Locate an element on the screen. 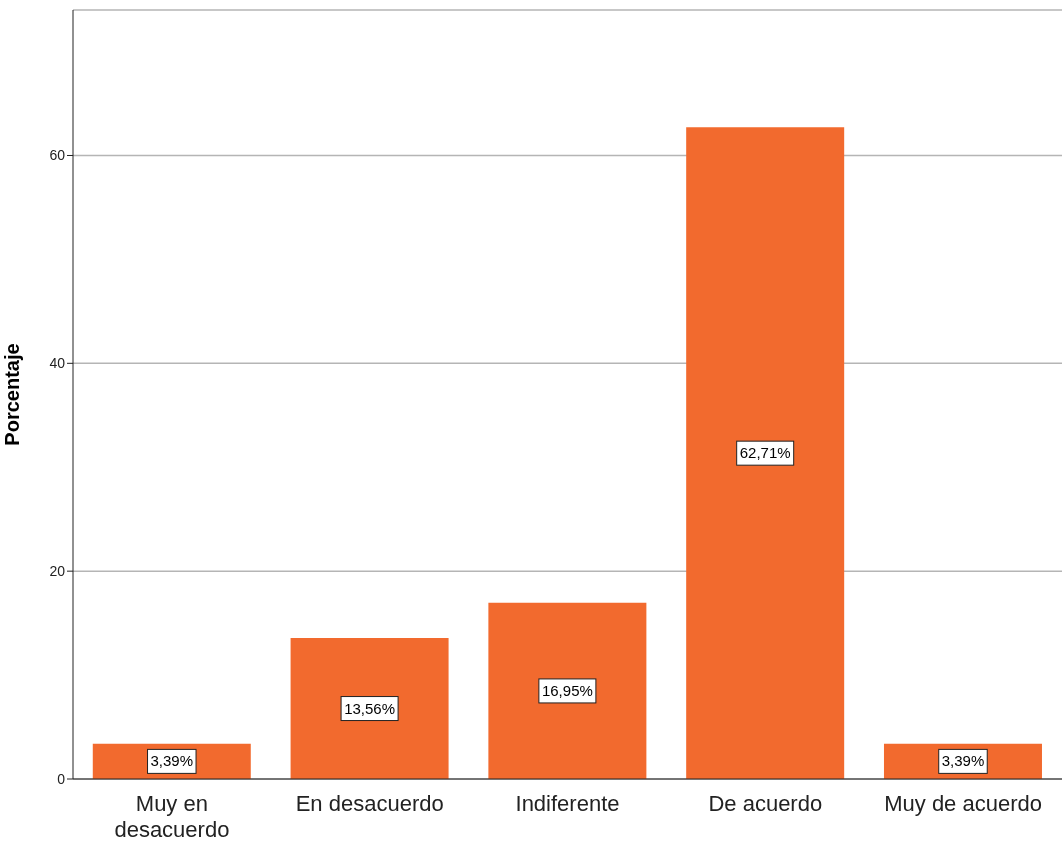 This screenshot has width=1062, height=857. x-tick-label: De acuerdo is located at coordinates (765, 803).